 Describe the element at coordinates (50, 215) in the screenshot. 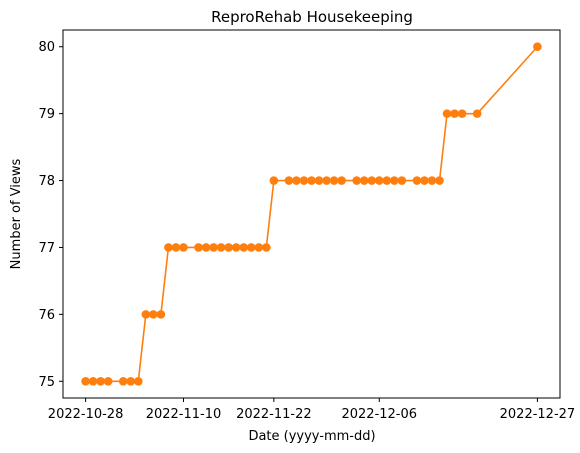

I see `y-axis: 75 76 77 78 79 80` at that location.